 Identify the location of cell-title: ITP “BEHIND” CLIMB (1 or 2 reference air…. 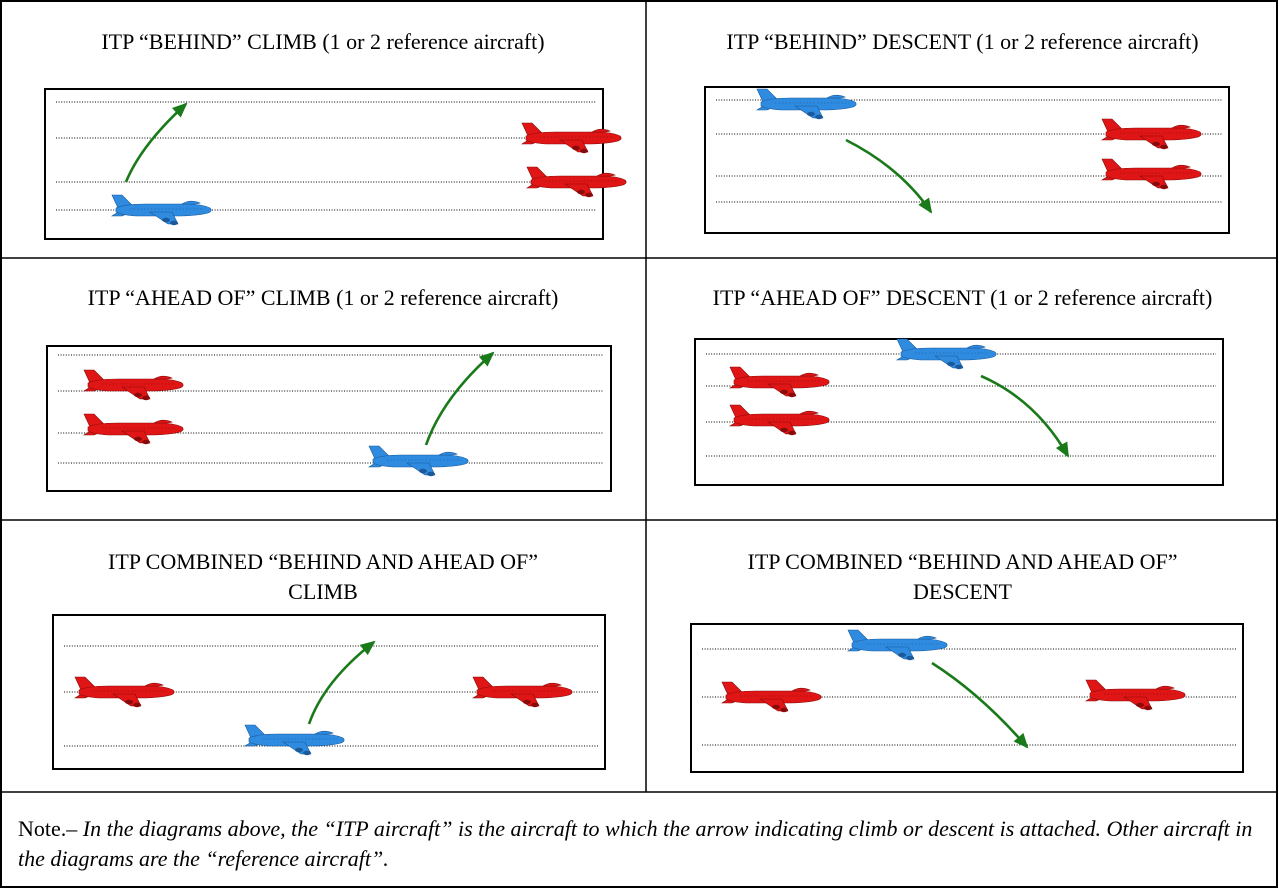
(323, 41).